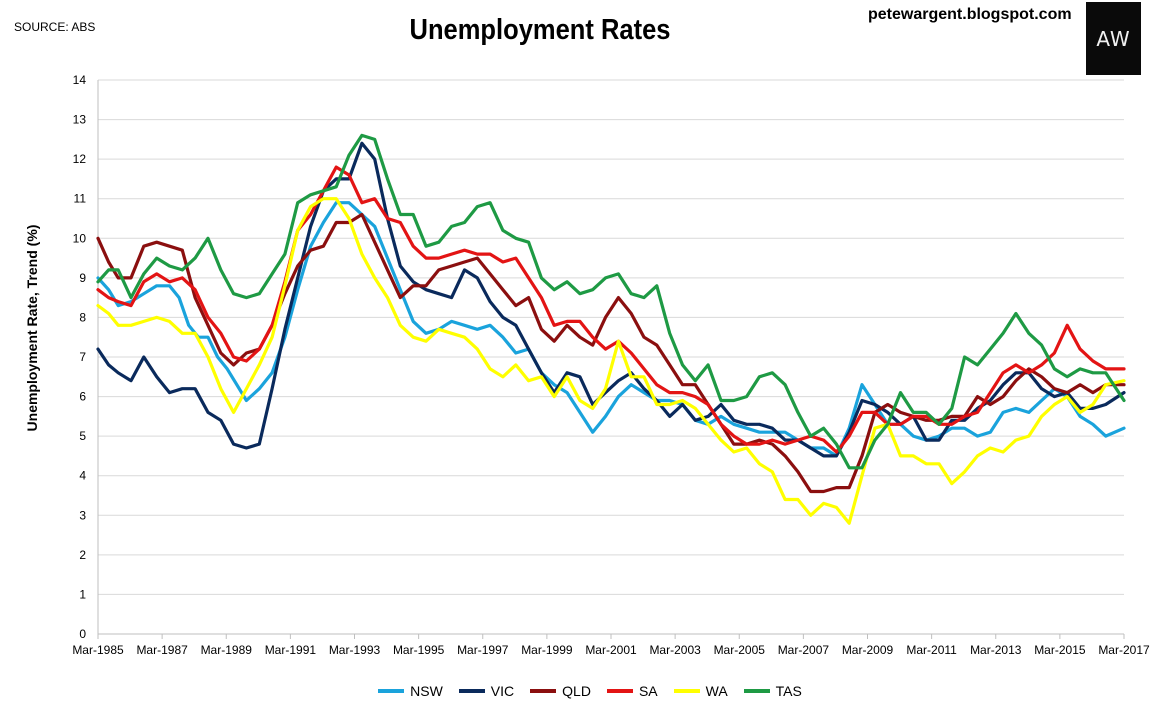 The height and width of the screenshot is (710, 1160). I want to click on legend-label: TAS, so click(788, 691).